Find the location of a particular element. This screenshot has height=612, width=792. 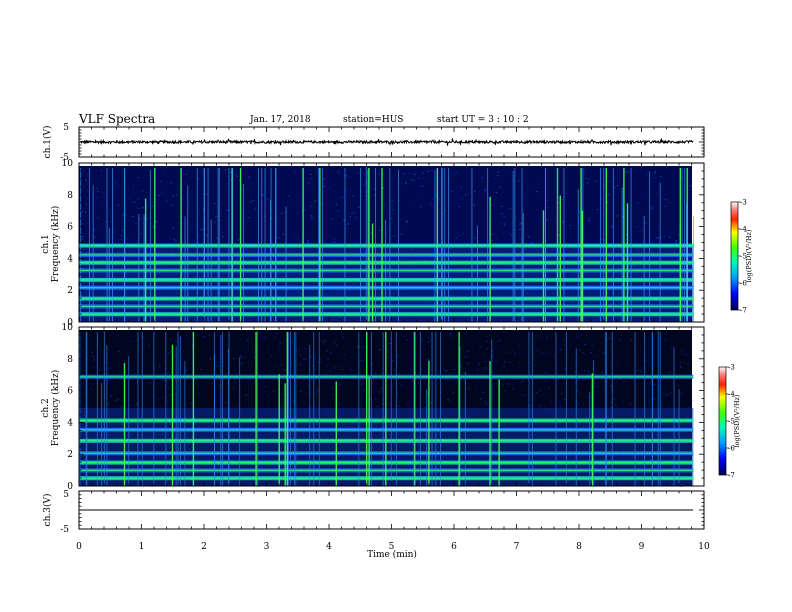

emission-band-core is located at coordinates (386, 314).